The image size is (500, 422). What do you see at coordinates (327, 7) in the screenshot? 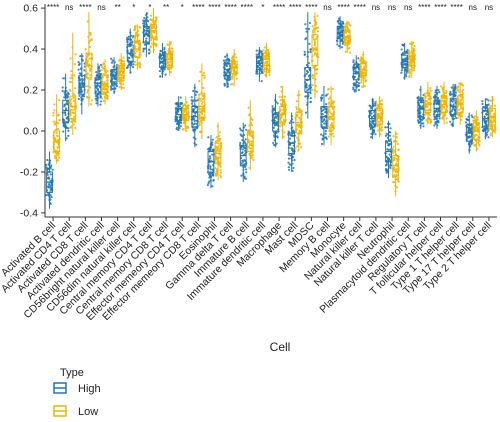
I see `significance-label: ns` at bounding box center [327, 7].